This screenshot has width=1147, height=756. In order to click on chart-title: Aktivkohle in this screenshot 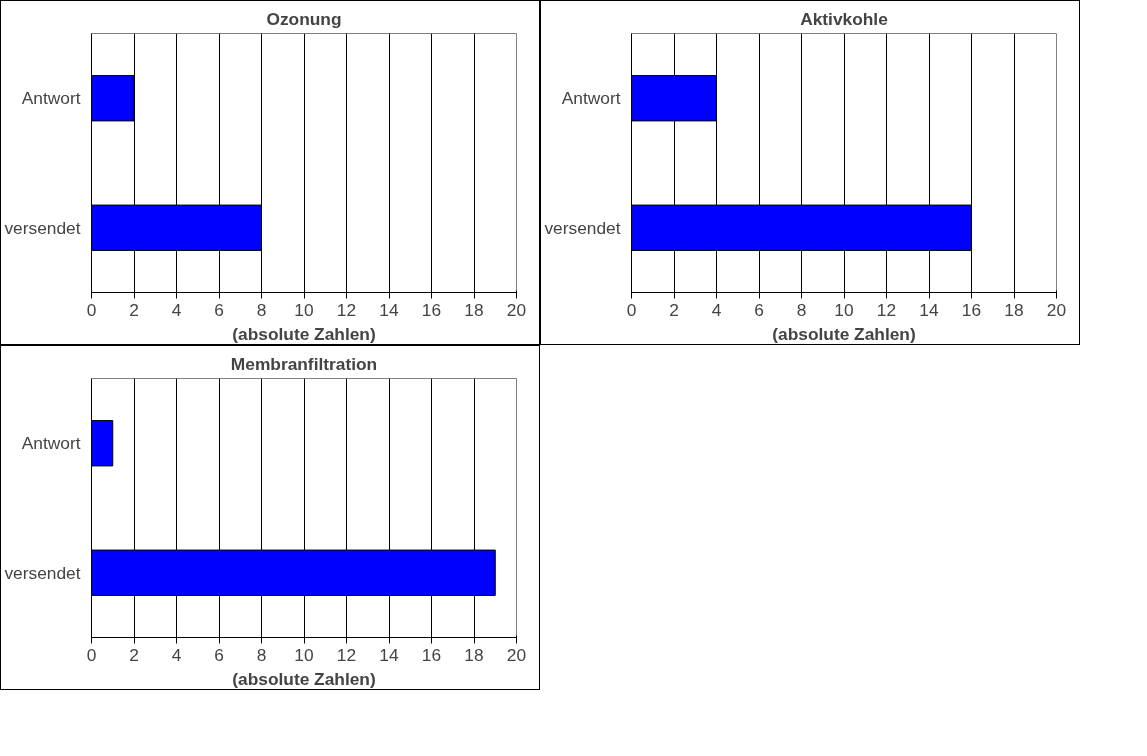, I will do `click(844, 18)`.